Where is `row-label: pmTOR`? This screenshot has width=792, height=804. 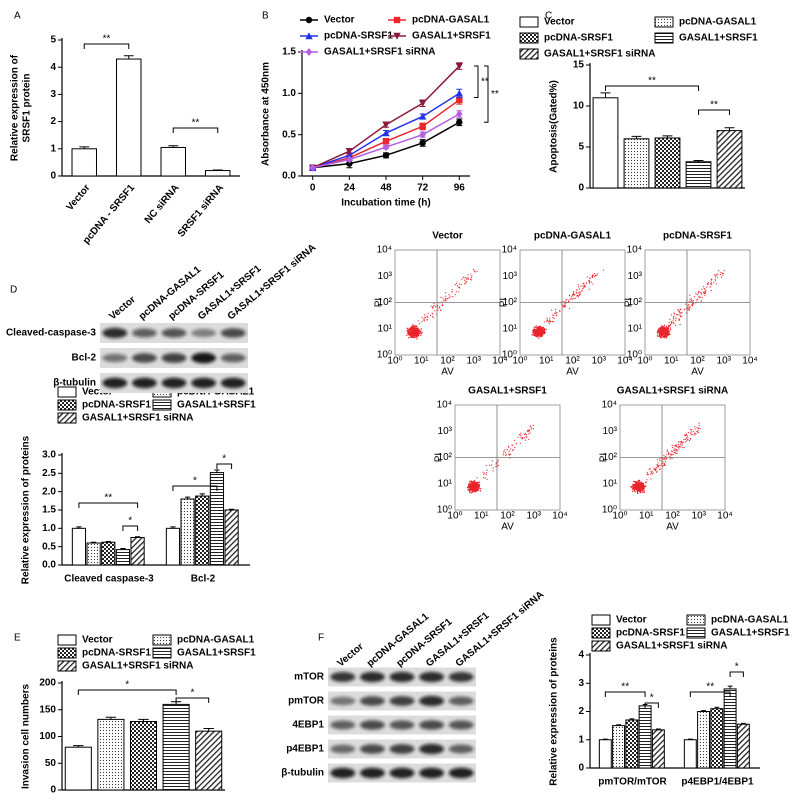 row-label: pmTOR is located at coordinates (306, 701).